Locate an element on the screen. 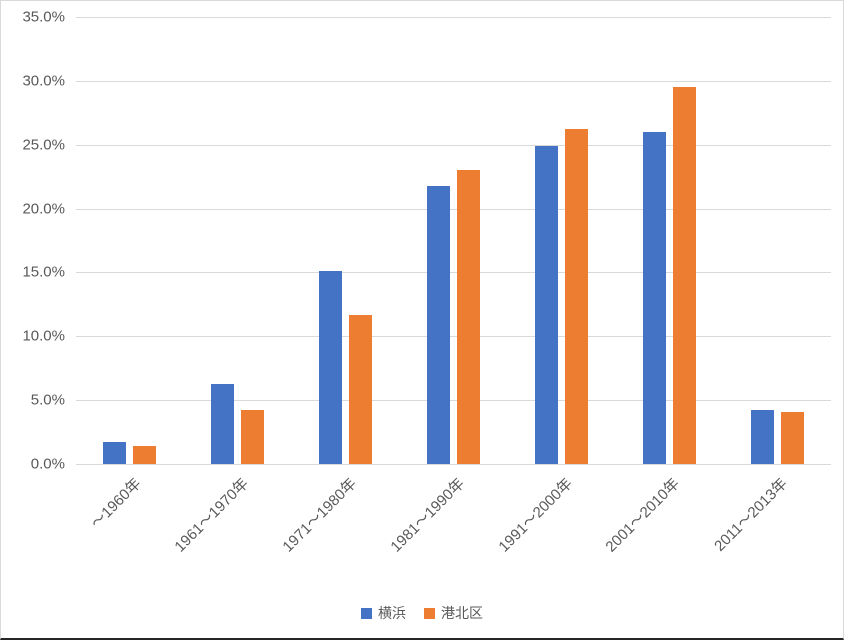  x-axis-category: 2011～2013年 is located at coordinates (771, 527).